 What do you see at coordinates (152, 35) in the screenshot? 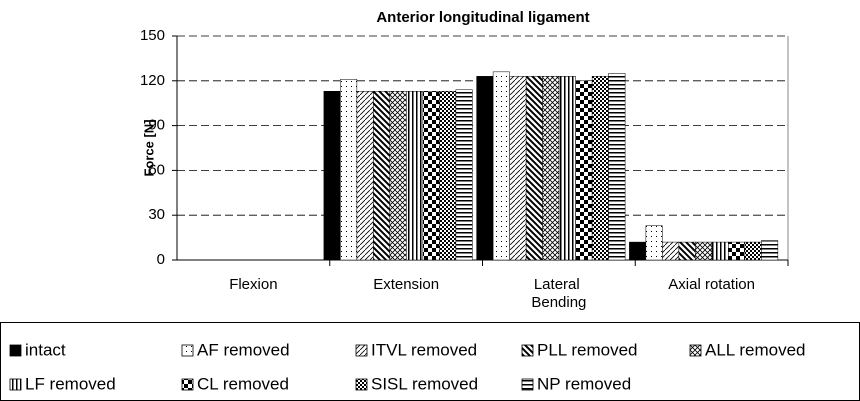
I see `y-tick-label: 150` at bounding box center [152, 35].